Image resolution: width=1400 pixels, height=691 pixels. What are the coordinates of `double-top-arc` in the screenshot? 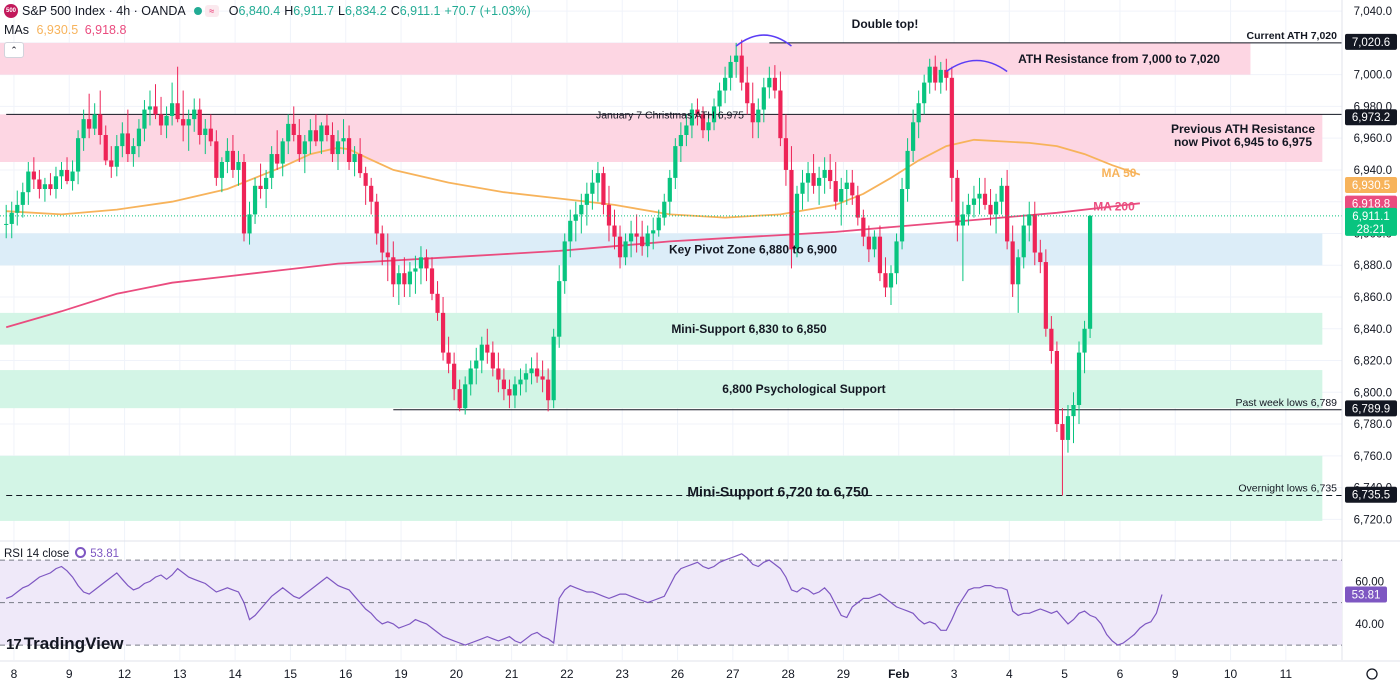 It's located at (976, 66).